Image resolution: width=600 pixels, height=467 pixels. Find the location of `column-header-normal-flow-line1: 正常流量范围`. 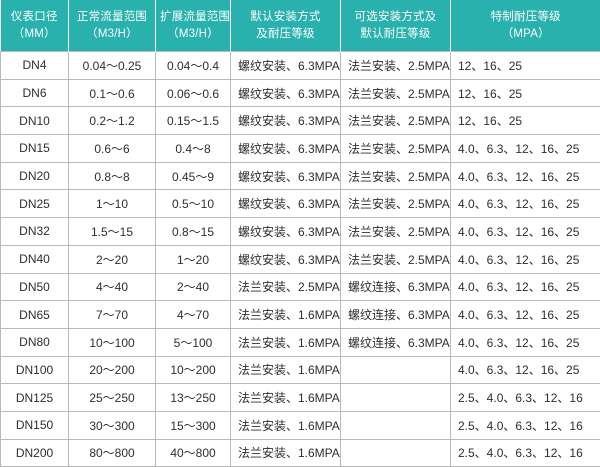

column-header-normal-flow-line1: 正常流量范围 is located at coordinates (112, 17).